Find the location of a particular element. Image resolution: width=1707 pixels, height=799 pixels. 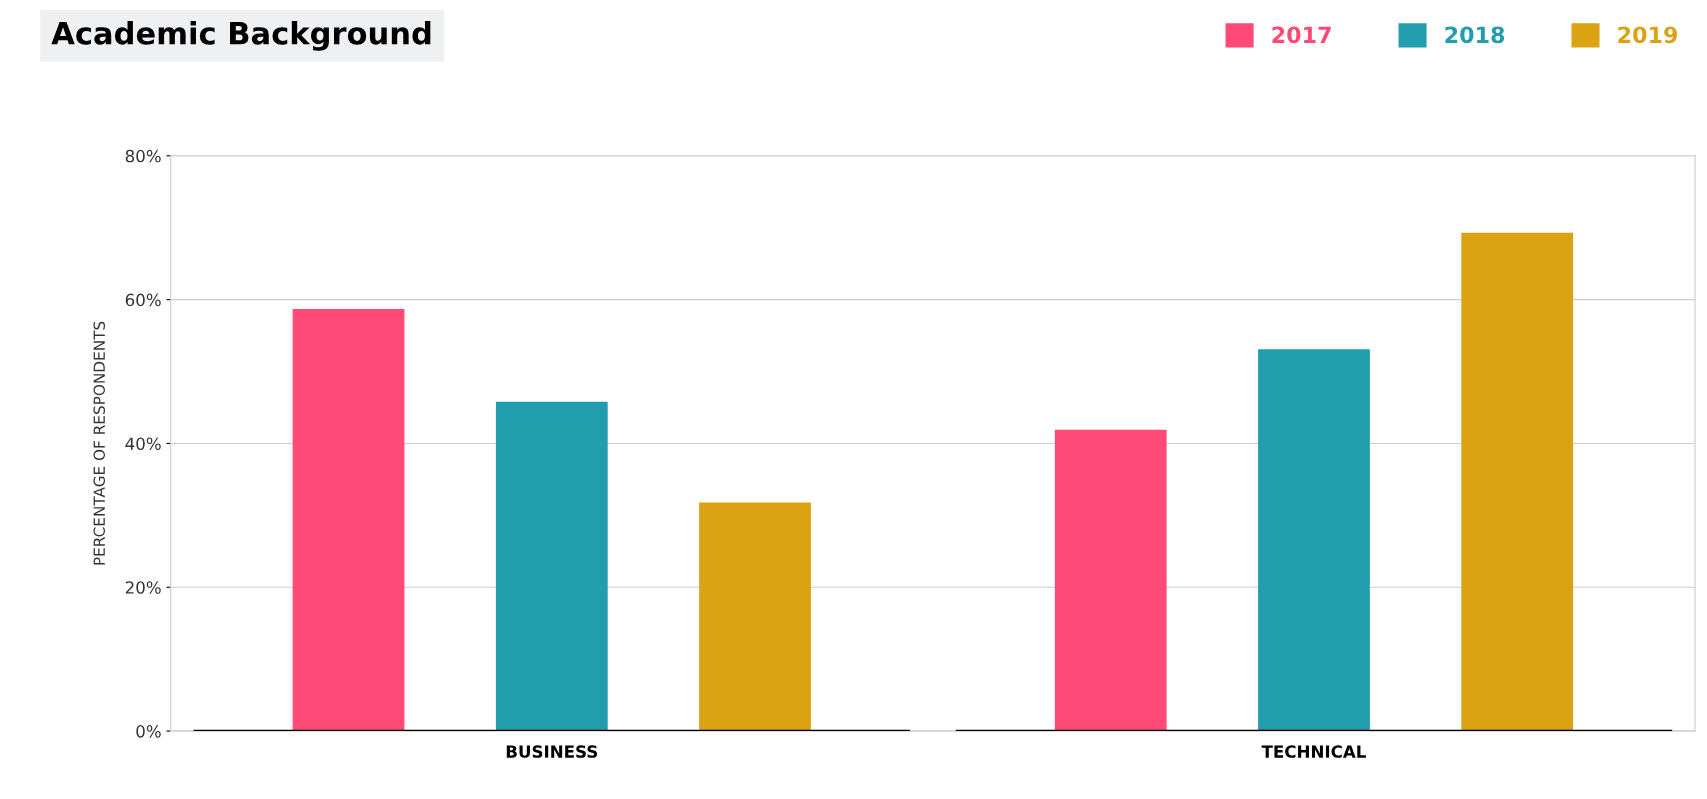

y-tick-label: 80% is located at coordinates (143, 156).